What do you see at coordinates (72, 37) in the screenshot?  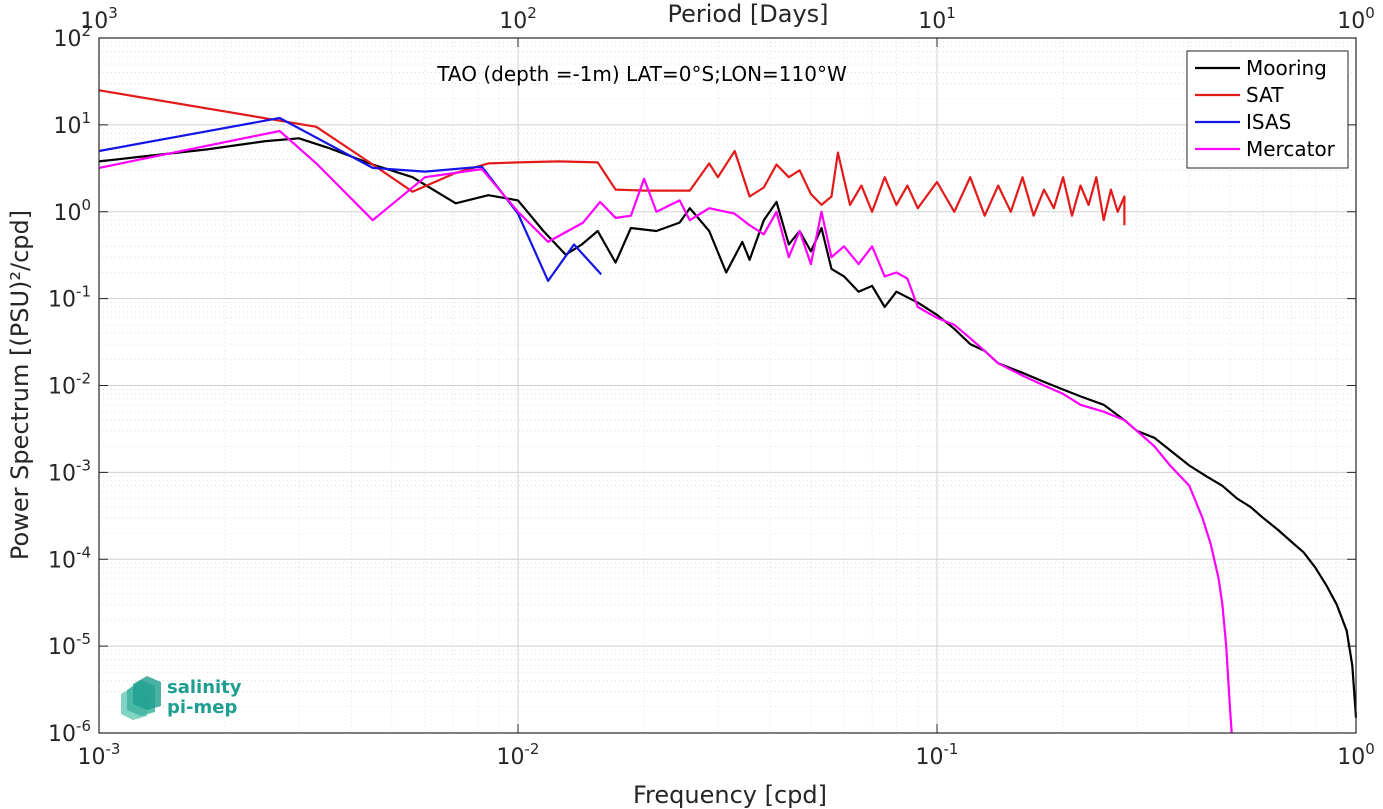 I see `y-tick-label: 10²` at bounding box center [72, 37].